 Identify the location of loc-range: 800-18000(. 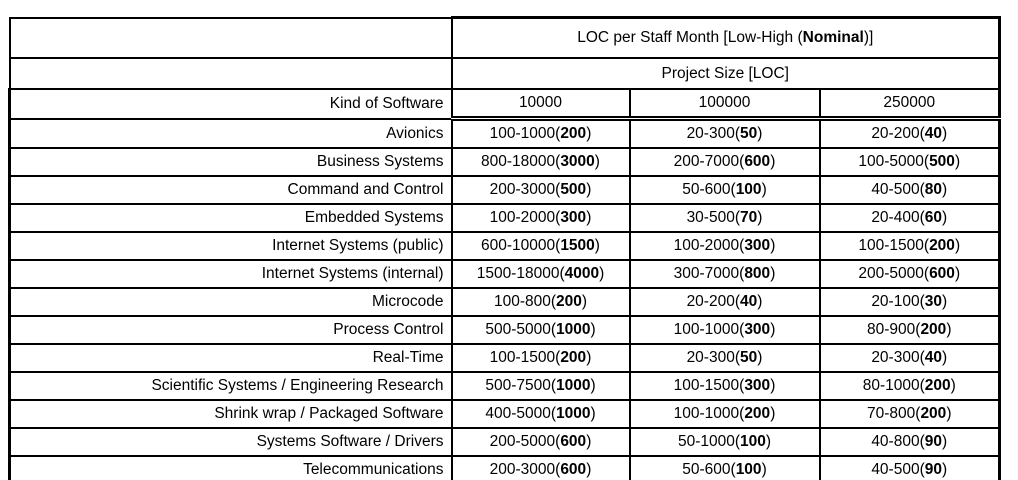
(521, 162).